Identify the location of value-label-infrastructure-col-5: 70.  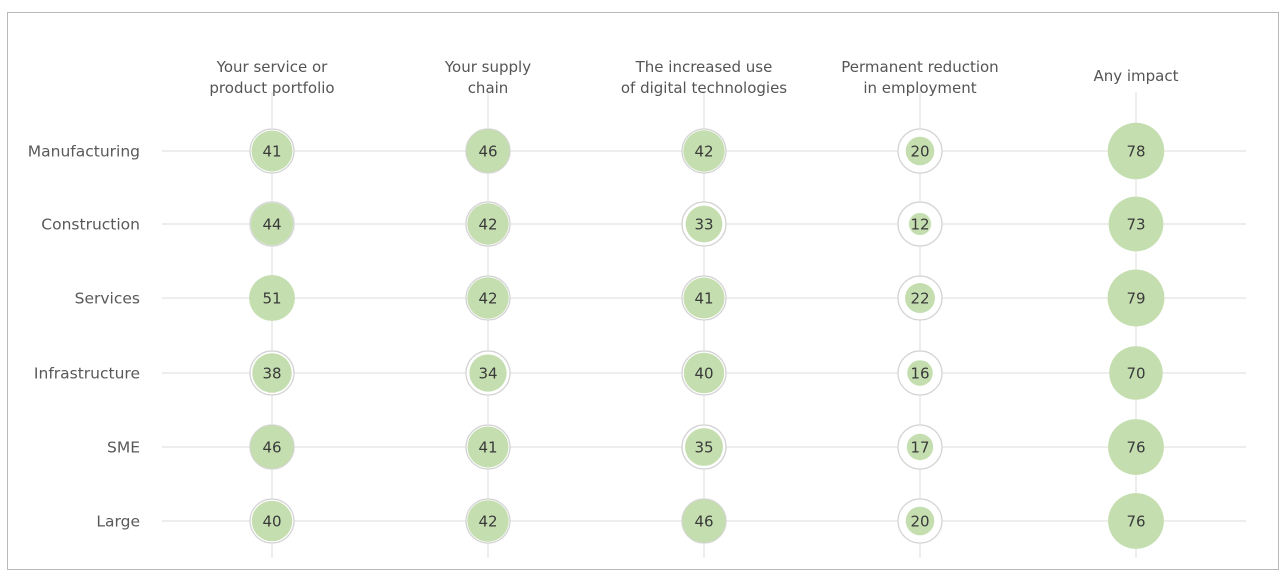
(1135, 374).